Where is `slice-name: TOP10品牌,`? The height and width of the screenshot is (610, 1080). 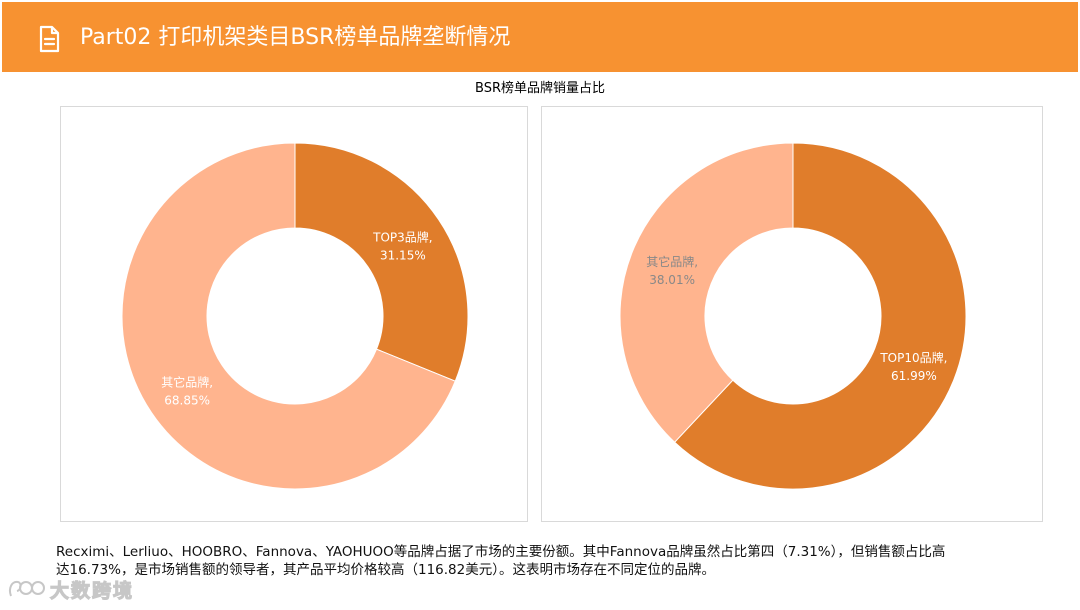 slice-name: TOP10品牌, is located at coordinates (913, 358).